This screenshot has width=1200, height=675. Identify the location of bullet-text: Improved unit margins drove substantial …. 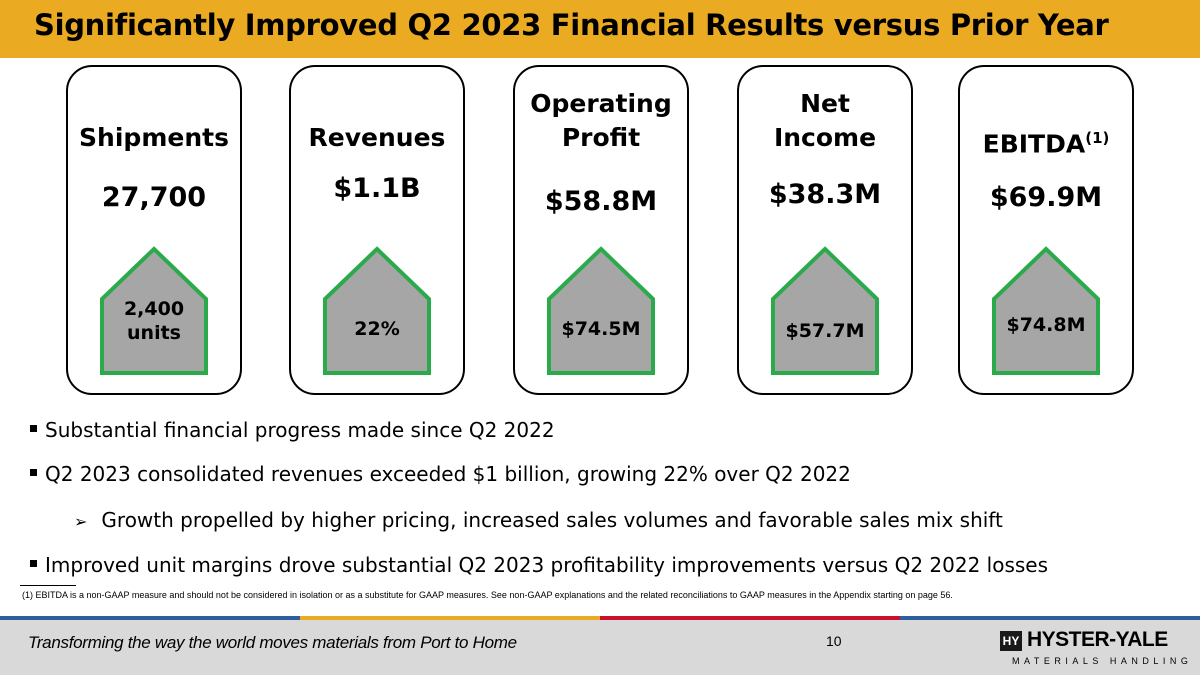
(547, 565).